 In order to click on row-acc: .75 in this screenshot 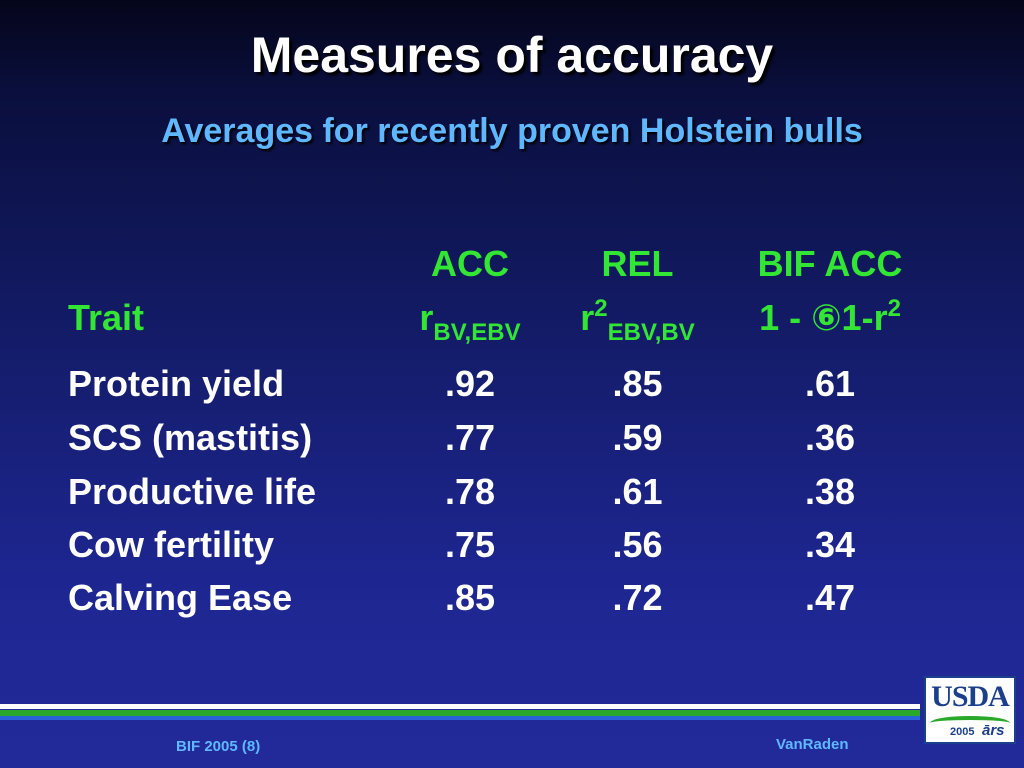, I will do `click(470, 544)`.